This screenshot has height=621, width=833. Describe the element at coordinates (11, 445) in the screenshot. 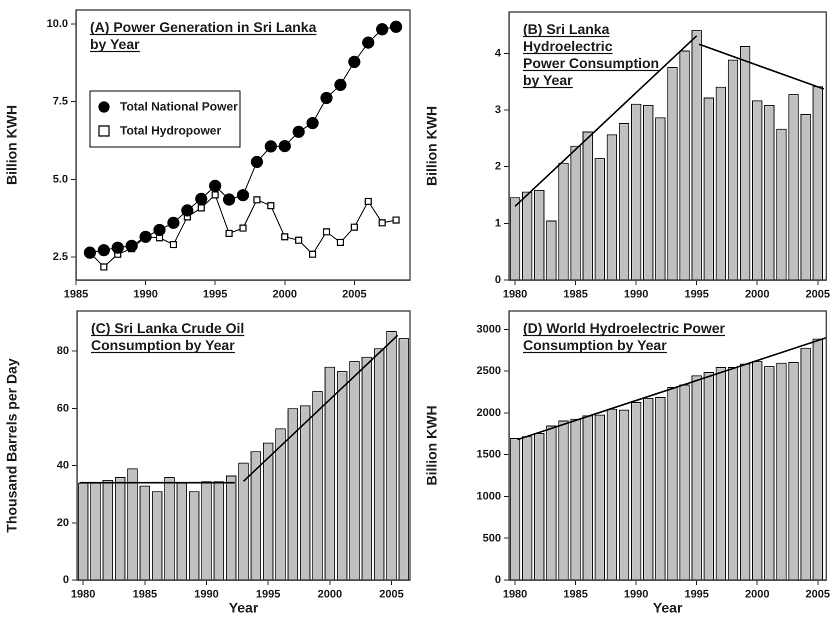

I see `y-axis-title: Thousand Barrels per Day` at that location.